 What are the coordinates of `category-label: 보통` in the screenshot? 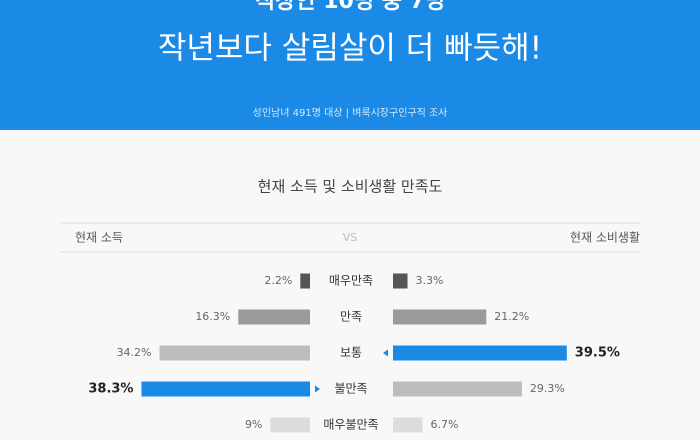 It's located at (351, 353).